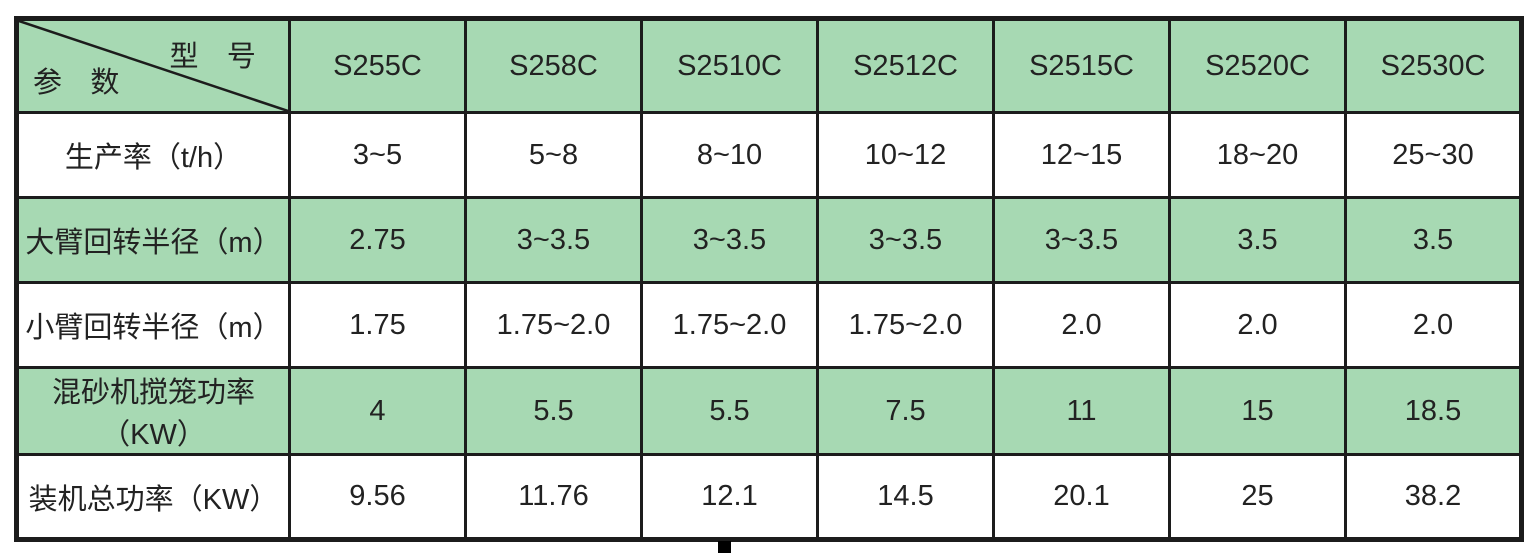 The height and width of the screenshot is (554, 1531). What do you see at coordinates (217, 57) in the screenshot?
I see `corner-label-model: 型 号` at bounding box center [217, 57].